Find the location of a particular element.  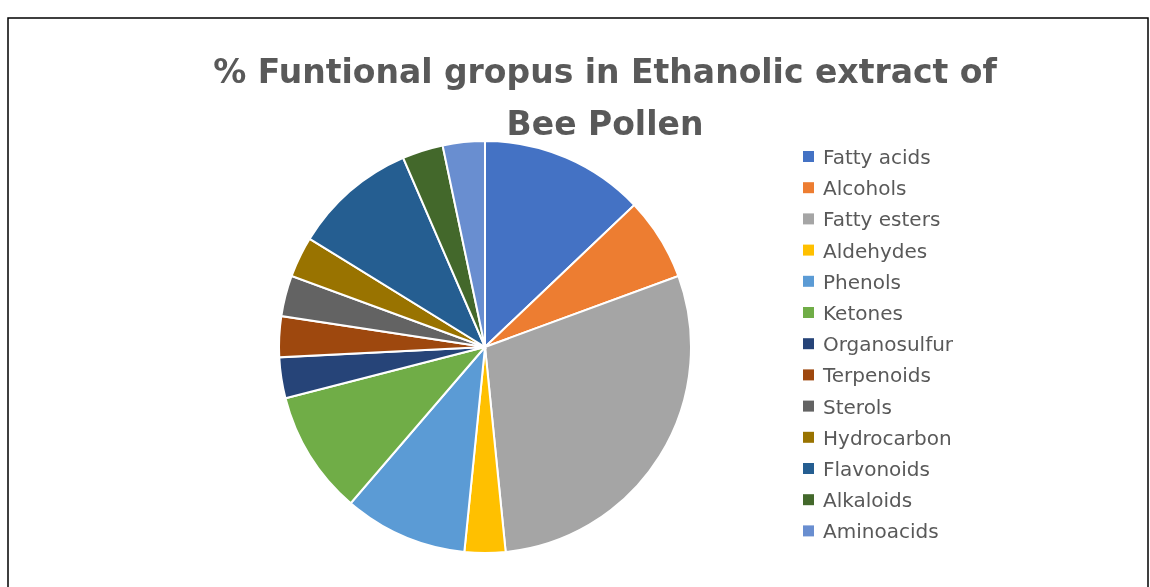

legend-label: Flavonoids is located at coordinates (876, 469).